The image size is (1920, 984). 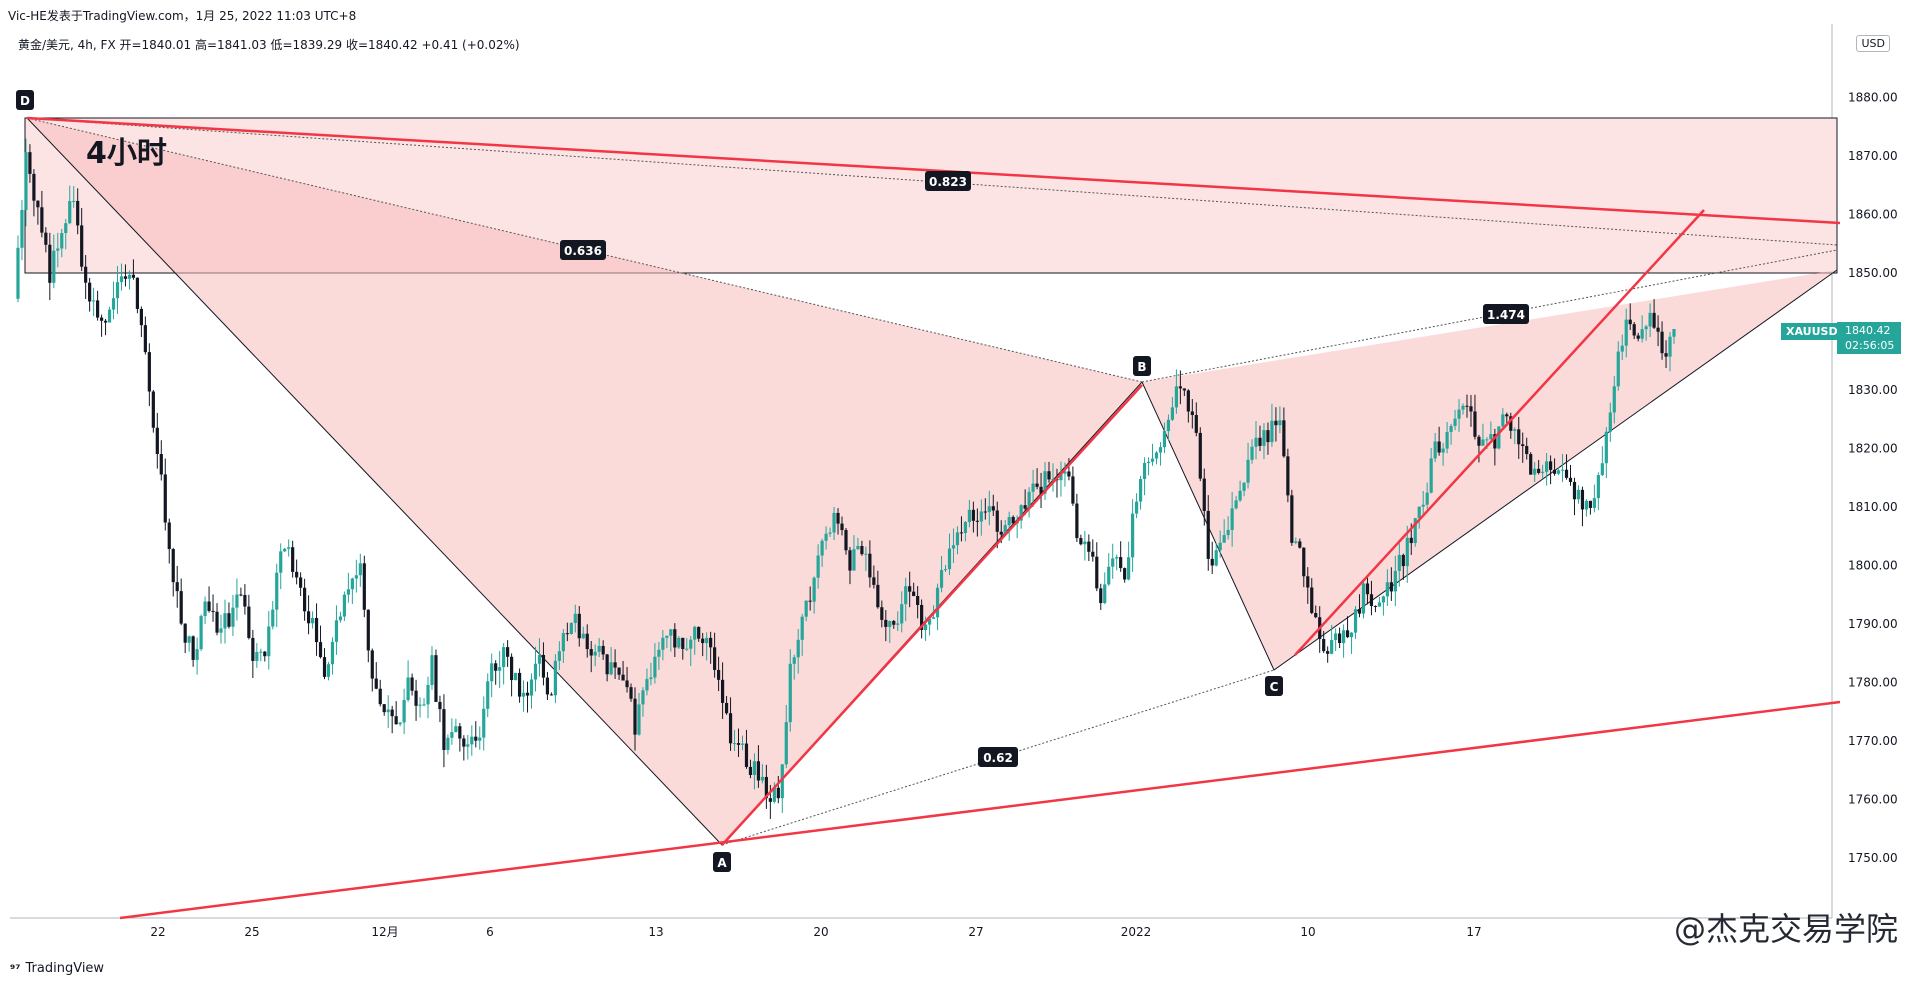 I want to click on currency-button: USD, so click(x=1873, y=43).